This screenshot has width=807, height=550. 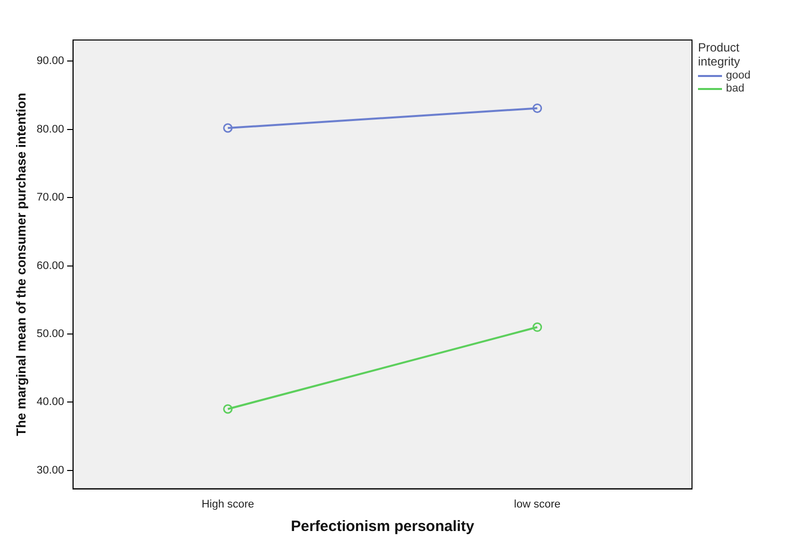 What do you see at coordinates (50, 334) in the screenshot?
I see `y-tick-label: 50.00` at bounding box center [50, 334].